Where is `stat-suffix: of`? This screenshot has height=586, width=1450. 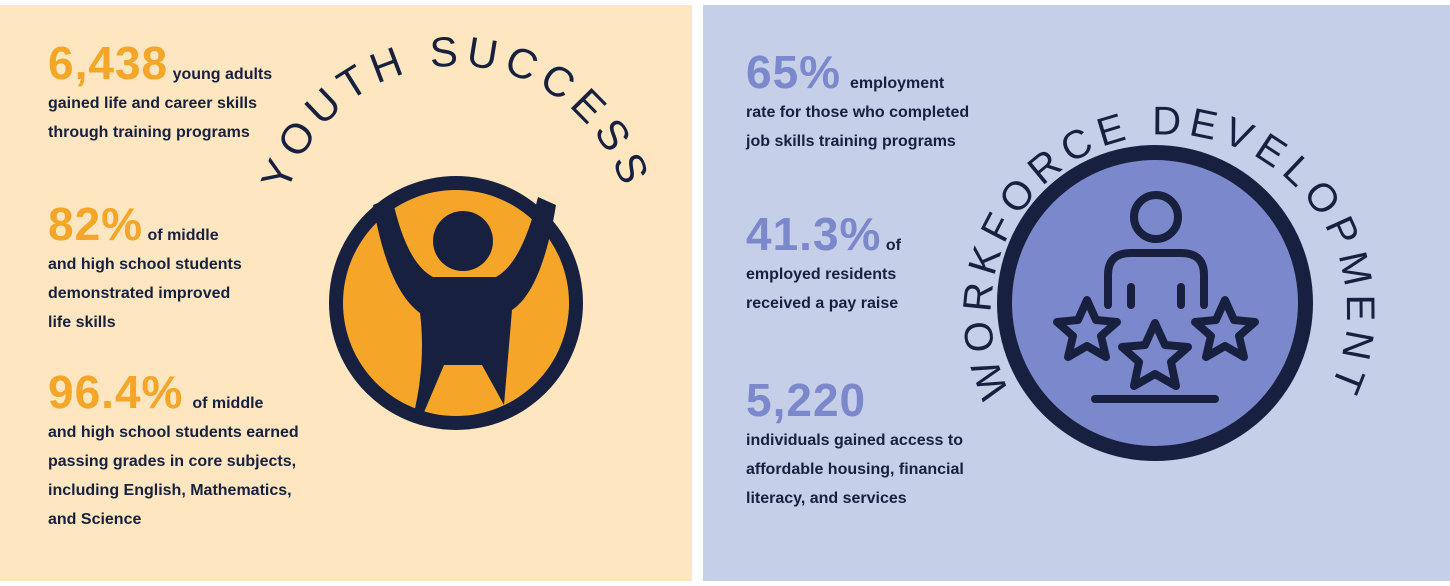
stat-suffix: of is located at coordinates (893, 245).